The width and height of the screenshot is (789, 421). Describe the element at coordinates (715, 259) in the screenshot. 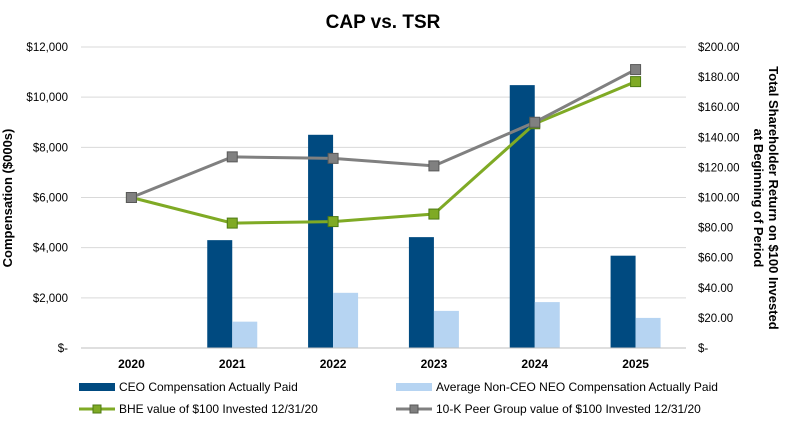

I see `y-tick-label-right: $60.00` at that location.